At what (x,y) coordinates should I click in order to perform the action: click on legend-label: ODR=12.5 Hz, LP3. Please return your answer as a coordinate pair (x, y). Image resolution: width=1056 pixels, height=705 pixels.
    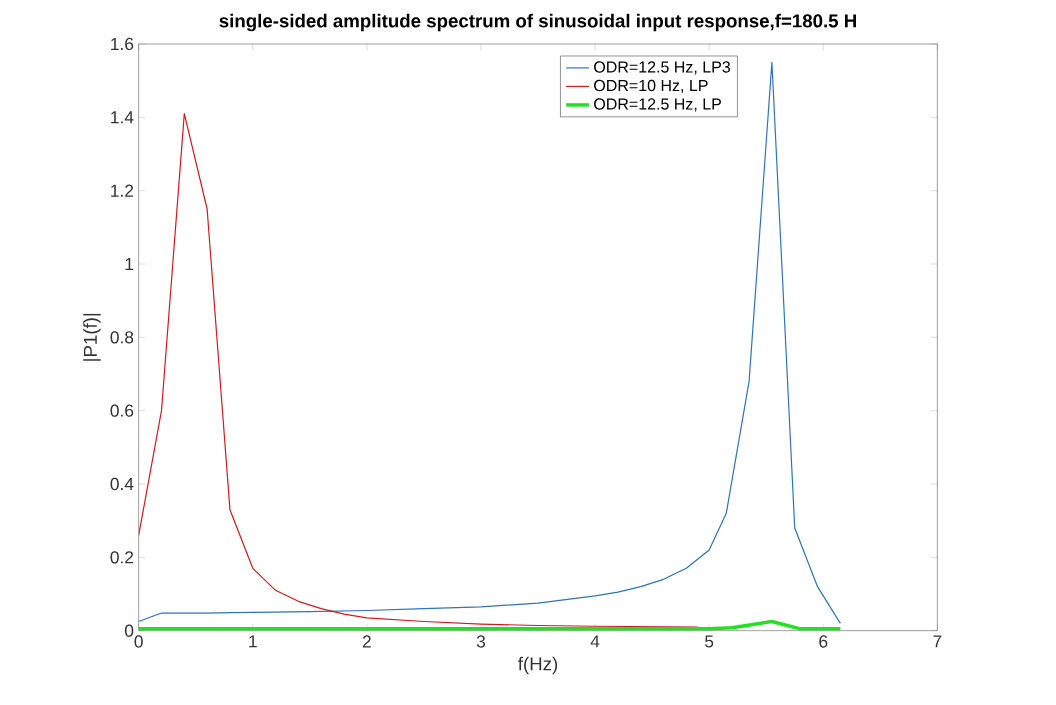
    Looking at the image, I should click on (662, 68).